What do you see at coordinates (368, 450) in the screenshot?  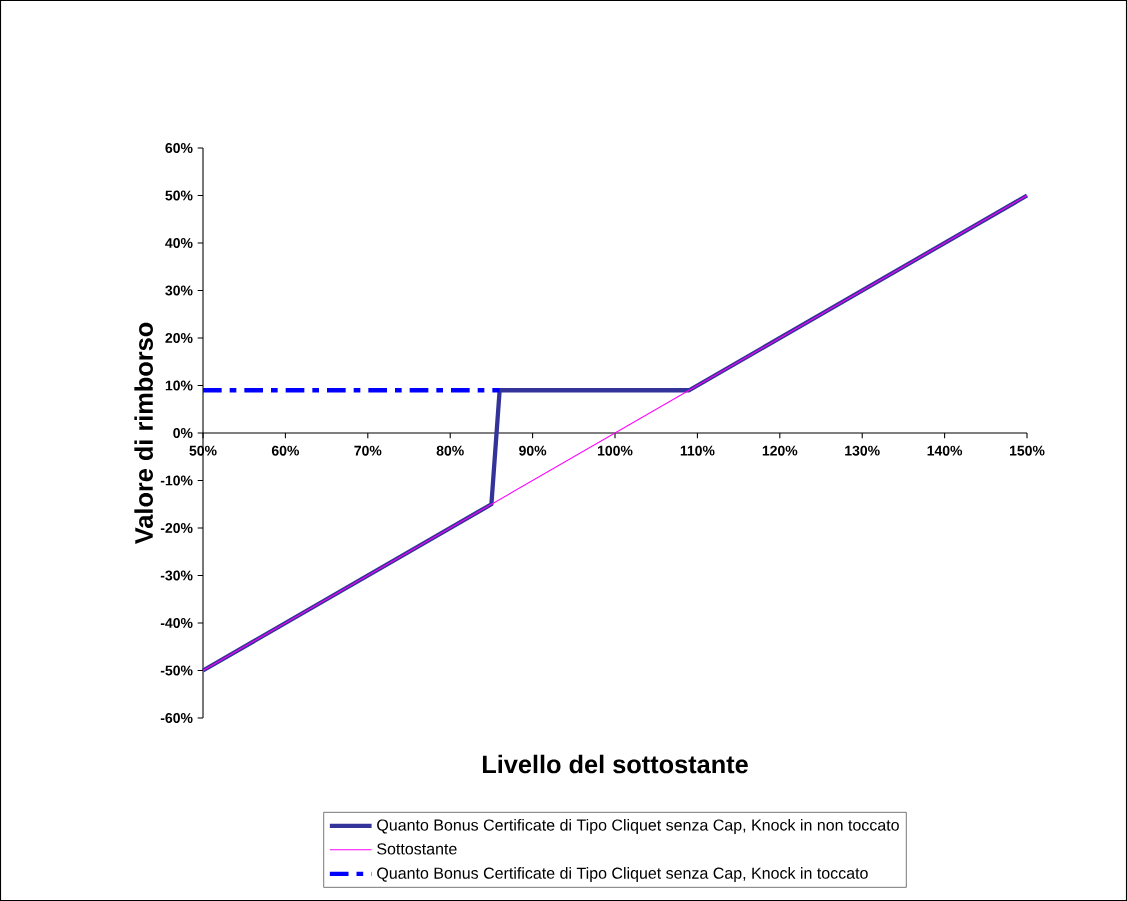 I see `x-tick-label: 70%` at bounding box center [368, 450].